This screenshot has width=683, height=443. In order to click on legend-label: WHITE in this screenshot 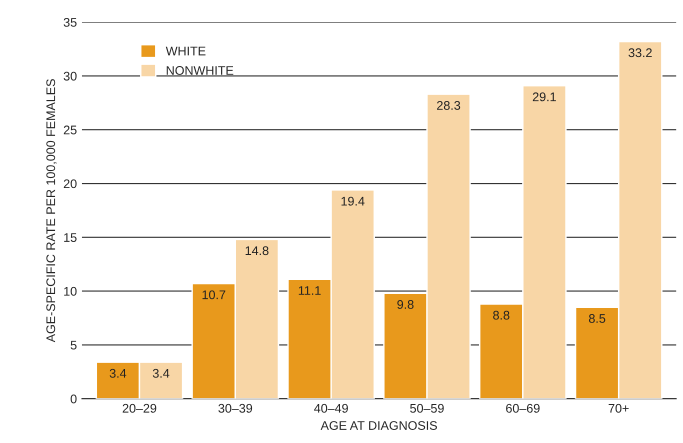, I will do `click(186, 51)`.